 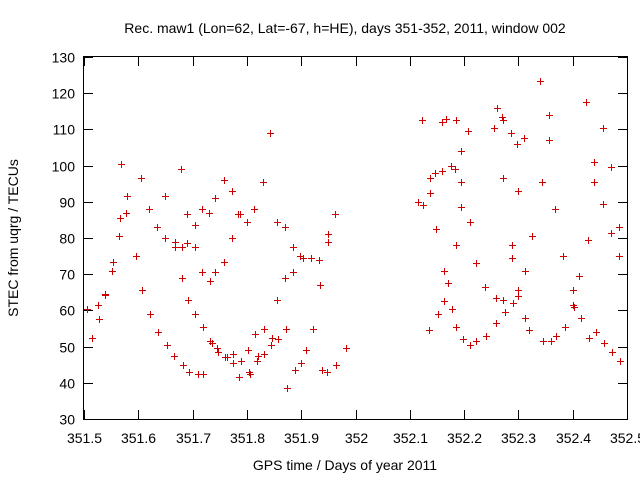 I want to click on y-axis-label: STEC from uqrg / TECUs, so click(x=13, y=238).